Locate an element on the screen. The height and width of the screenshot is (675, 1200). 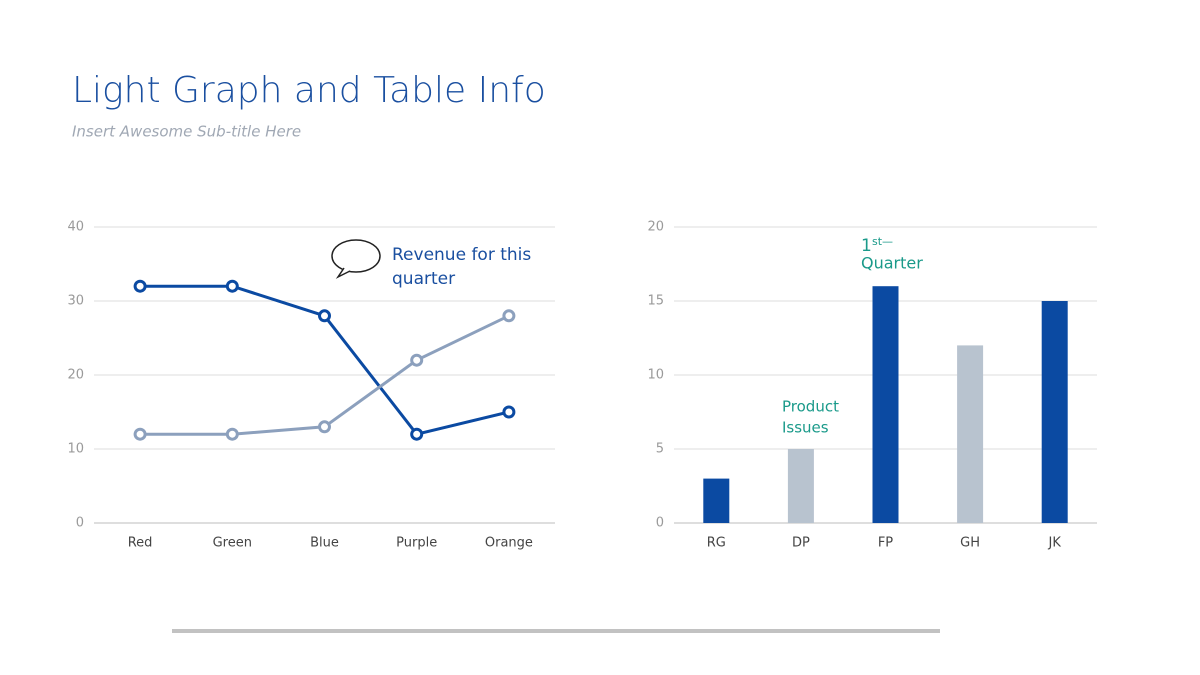
x-tick-label: Green is located at coordinates (232, 543).